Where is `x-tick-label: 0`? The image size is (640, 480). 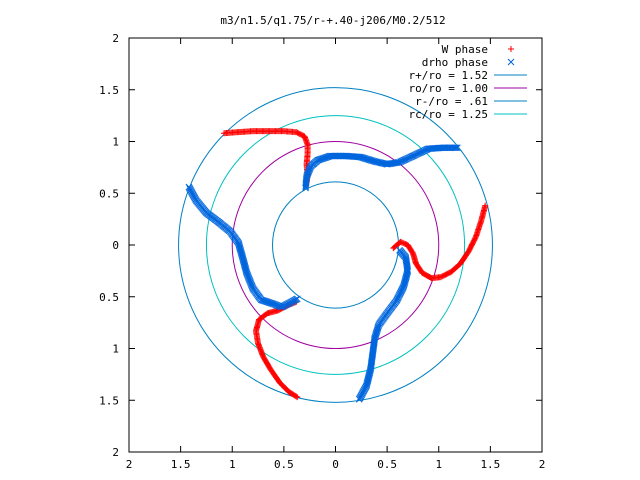
x-tick-label: 0 is located at coordinates (335, 464).